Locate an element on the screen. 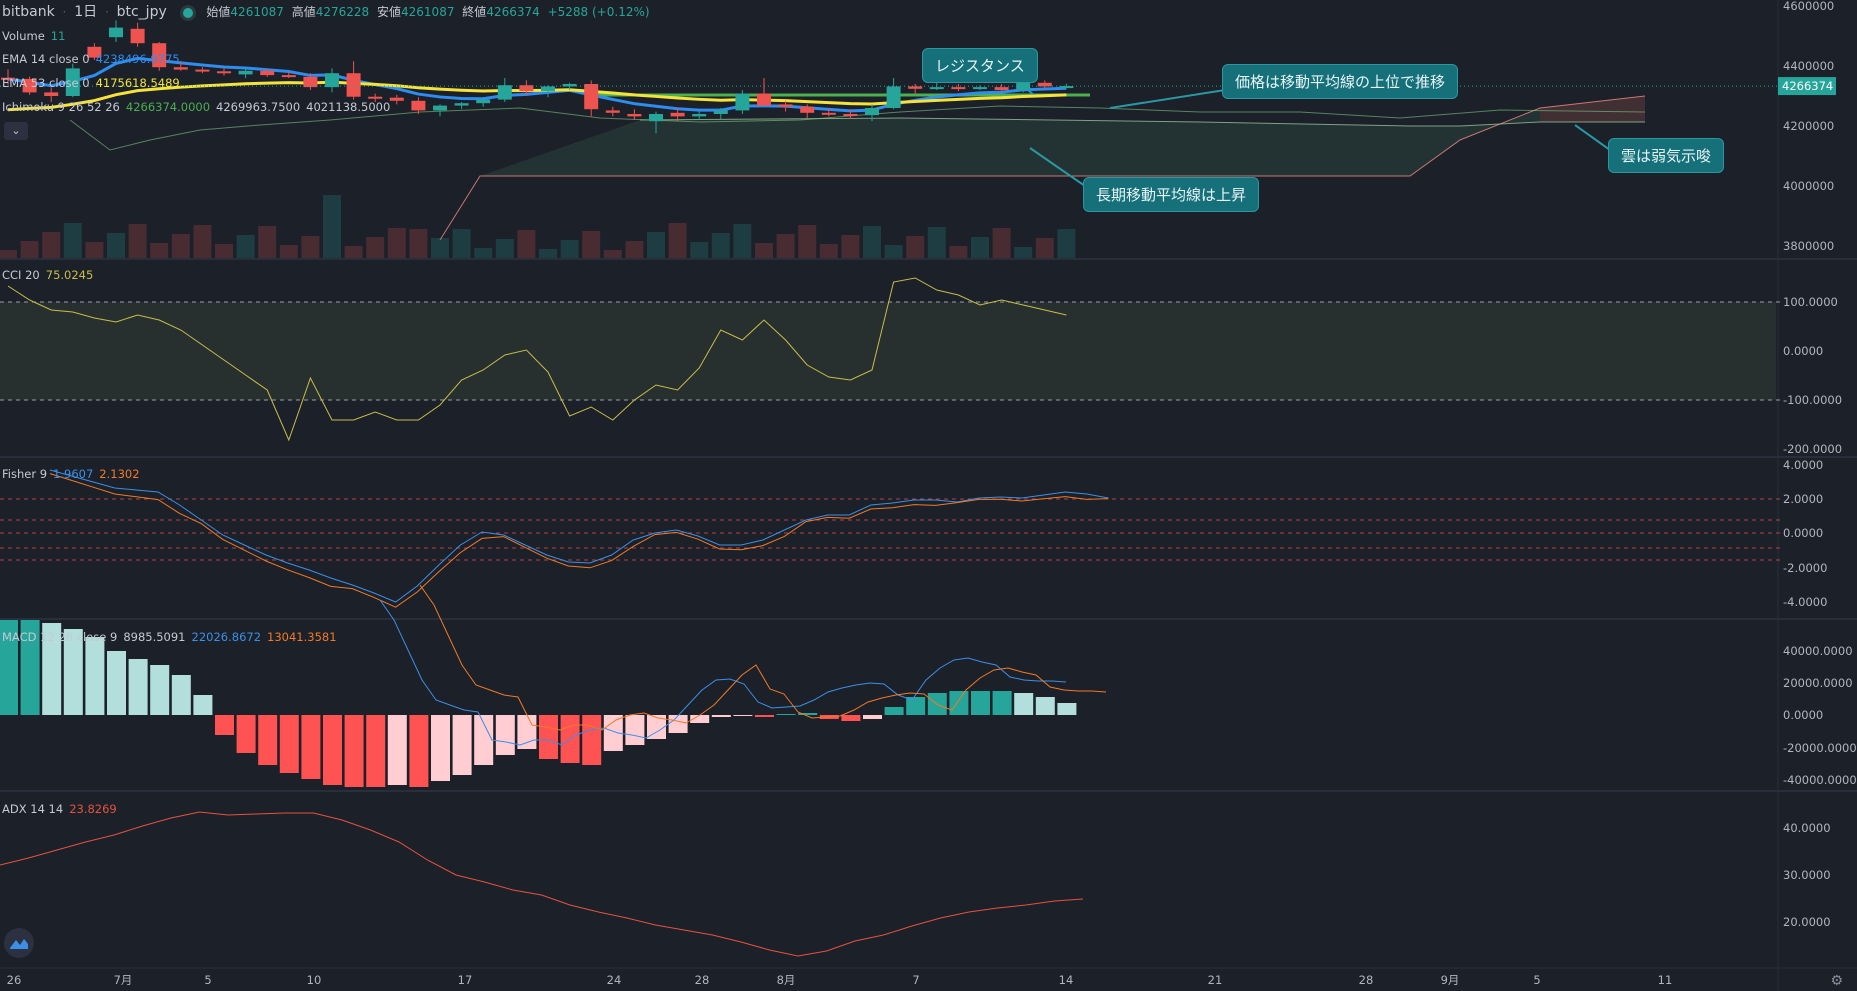 Image resolution: width=1857 pixels, height=991 pixels. callout-price-above-ma: 価格は移動平均線の上位で推移 is located at coordinates (1340, 81).